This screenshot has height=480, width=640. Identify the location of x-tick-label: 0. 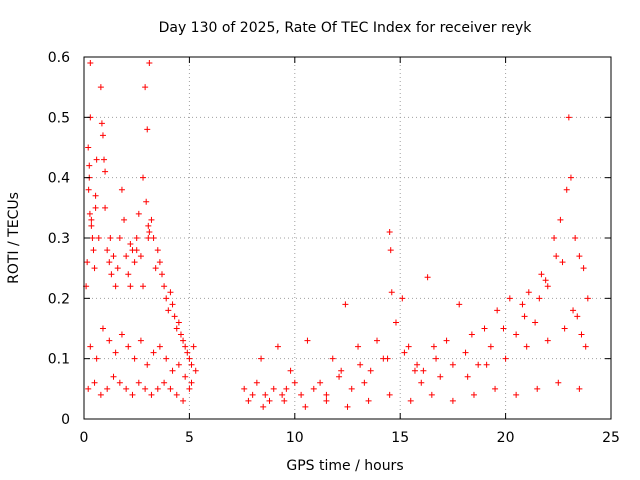
(84, 438).